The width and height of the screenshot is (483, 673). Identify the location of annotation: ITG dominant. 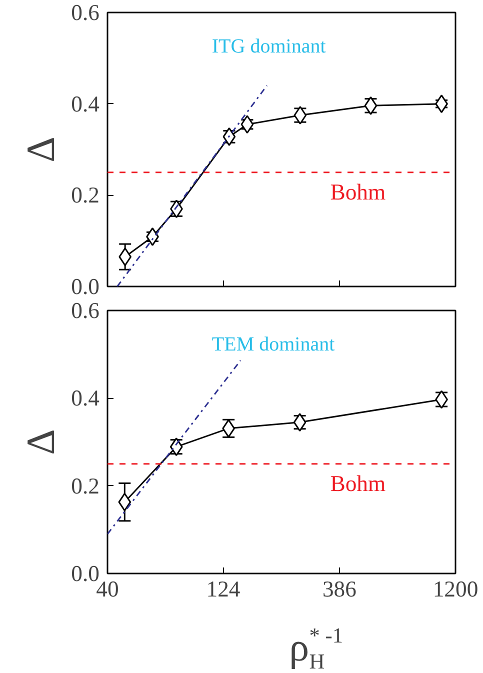
(269, 47).